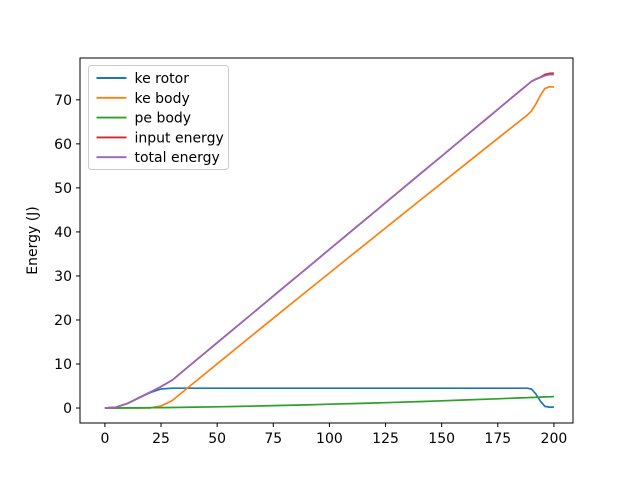 The image size is (640, 480). What do you see at coordinates (497, 439) in the screenshot?
I see `x-tick-label: 175` at bounding box center [497, 439].